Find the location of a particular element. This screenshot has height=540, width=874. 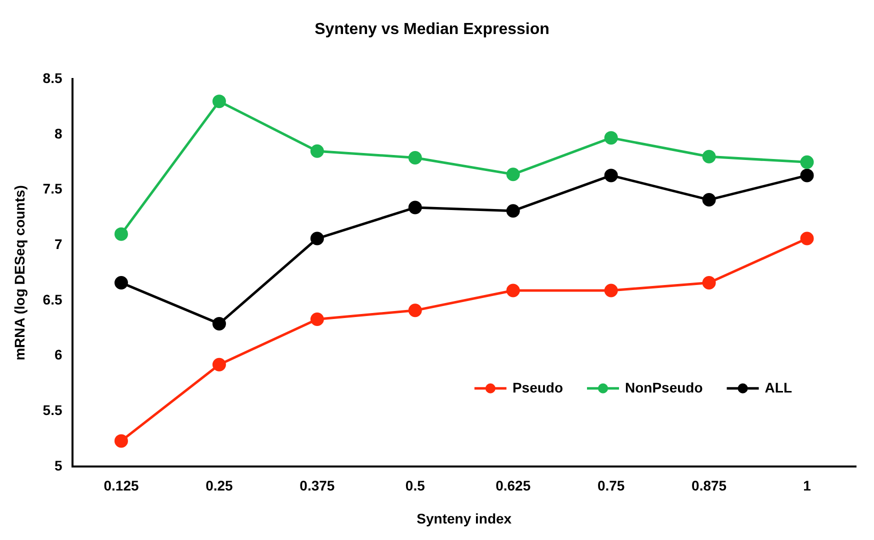

x-tick-label: 0.875 is located at coordinates (709, 486).